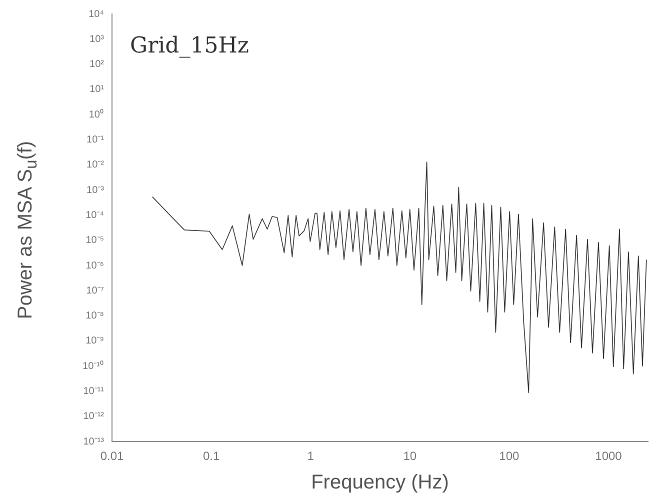 This screenshot has height=503, width=656. Describe the element at coordinates (608, 456) in the screenshot. I see `x-tick-label: 1000` at that location.